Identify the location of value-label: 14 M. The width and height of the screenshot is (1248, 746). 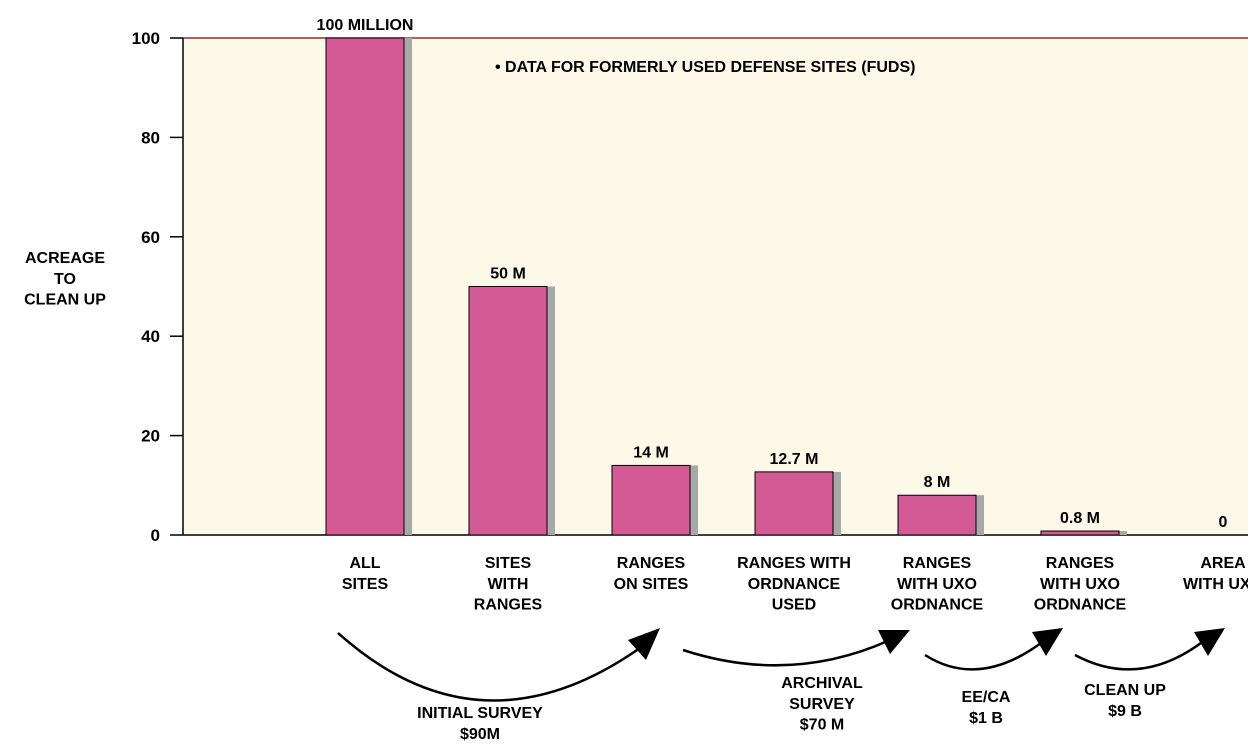
(651, 452).